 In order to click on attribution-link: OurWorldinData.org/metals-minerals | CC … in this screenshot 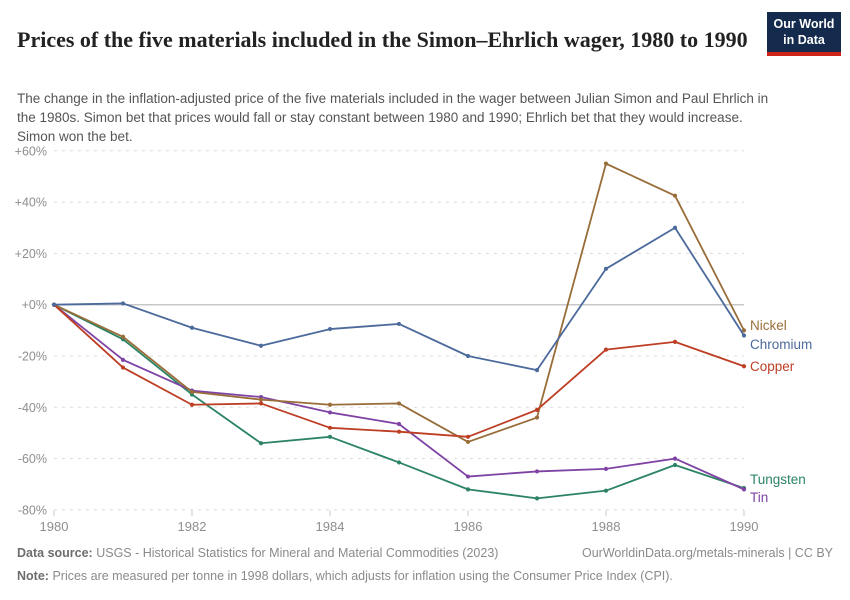, I will do `click(707, 553)`.